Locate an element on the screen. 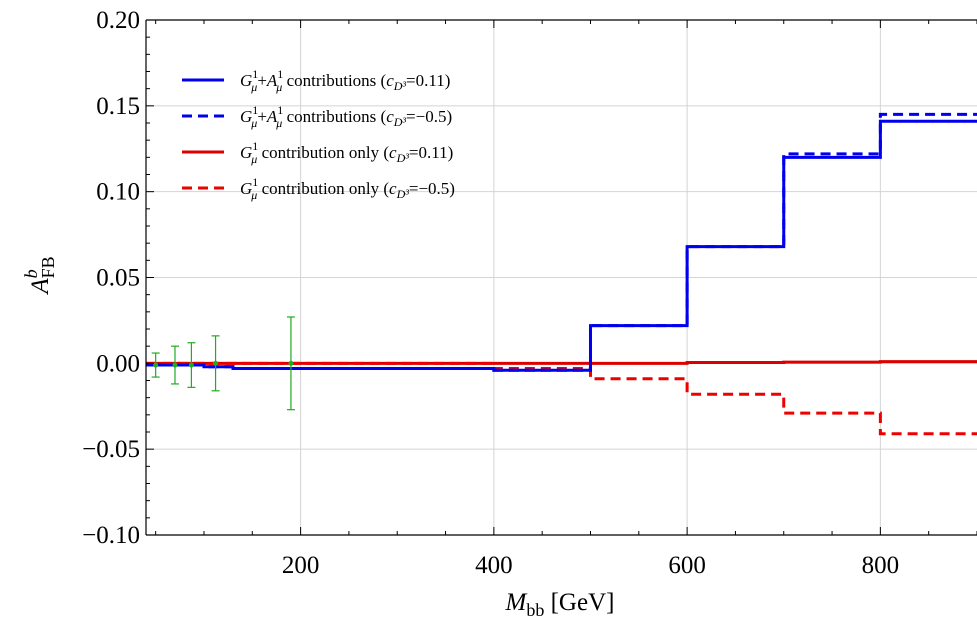 This screenshot has height=626, width=977. x-tick-label: 200 is located at coordinates (301, 565).